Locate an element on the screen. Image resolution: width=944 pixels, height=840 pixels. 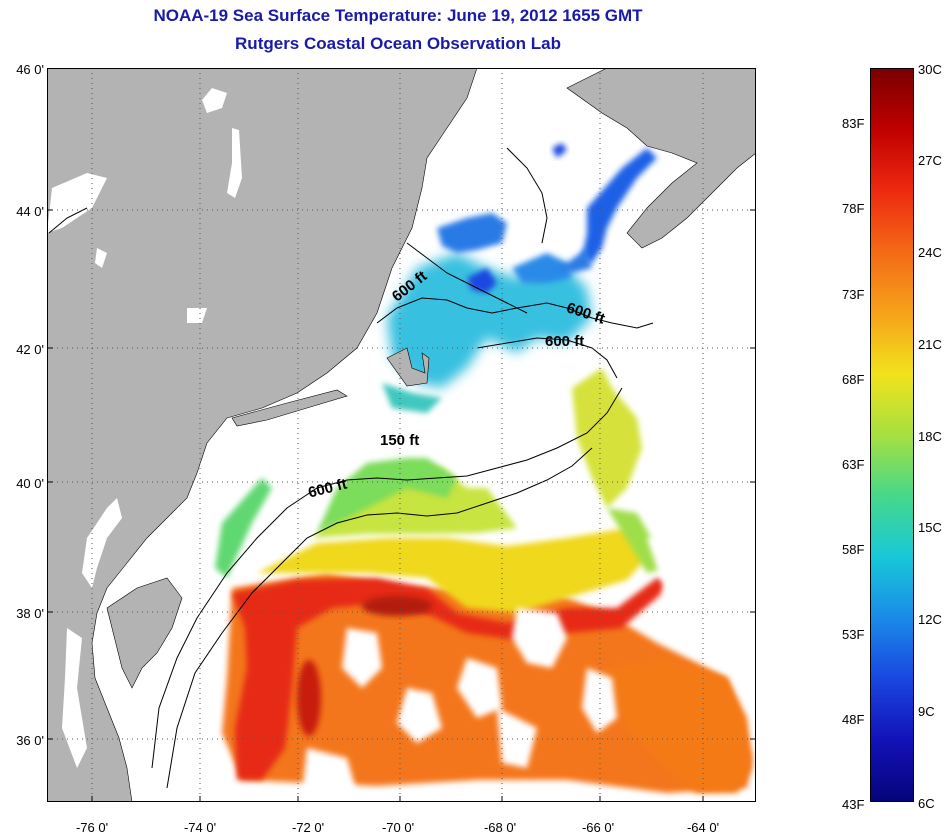
colorbar-f-48: 48F is located at coordinates (853, 719).